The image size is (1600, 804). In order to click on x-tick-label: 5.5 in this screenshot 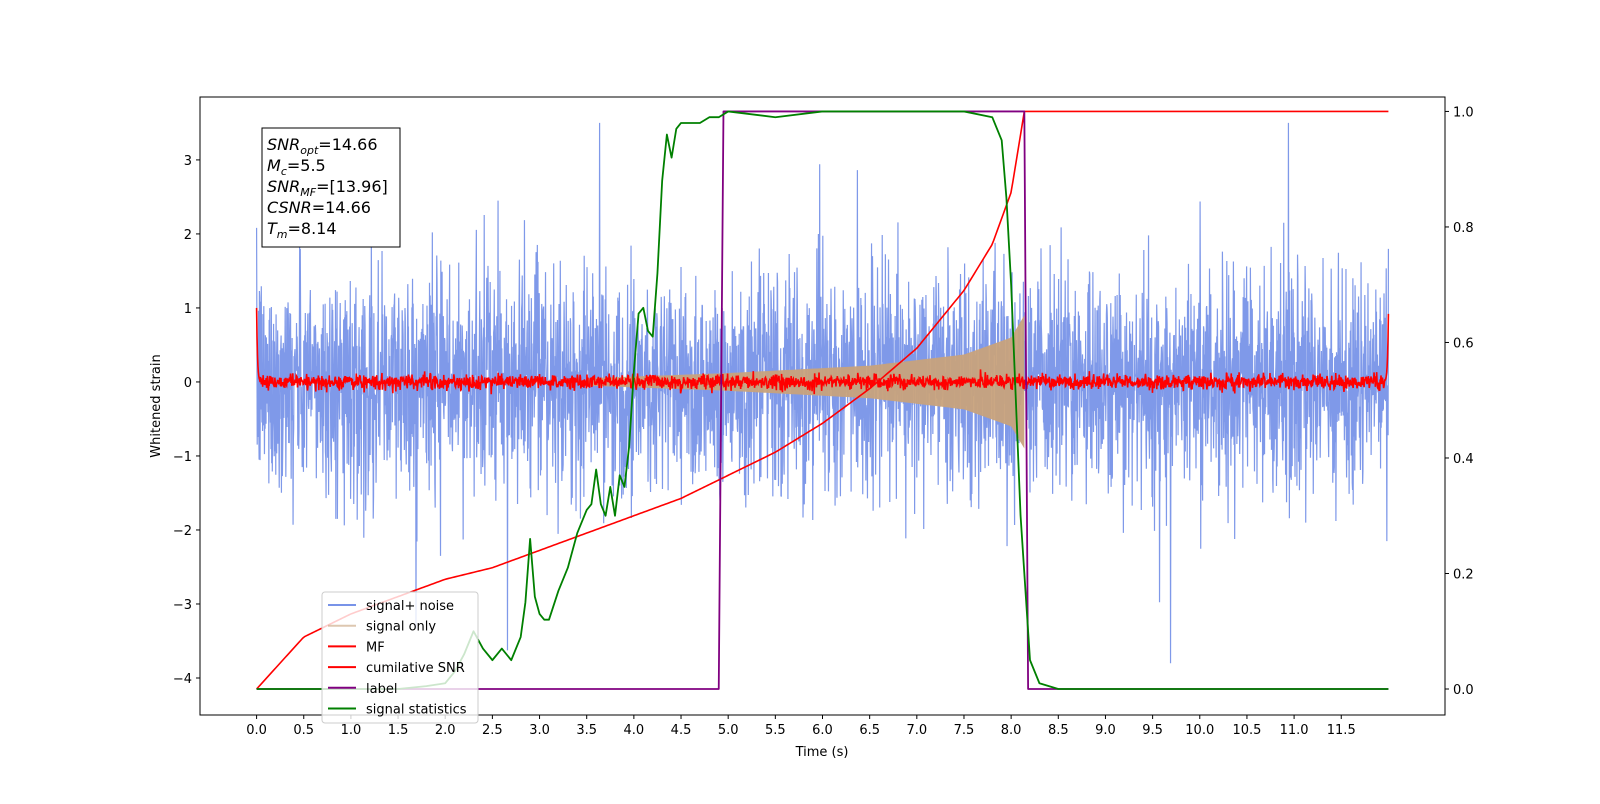, I will do `click(775, 730)`.